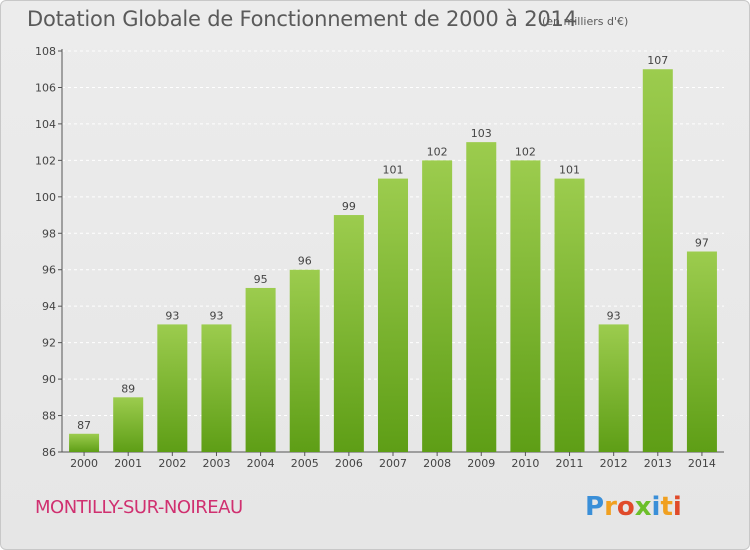  Describe the element at coordinates (84, 463) in the screenshot. I see `x-tick-label: 2000` at that location.